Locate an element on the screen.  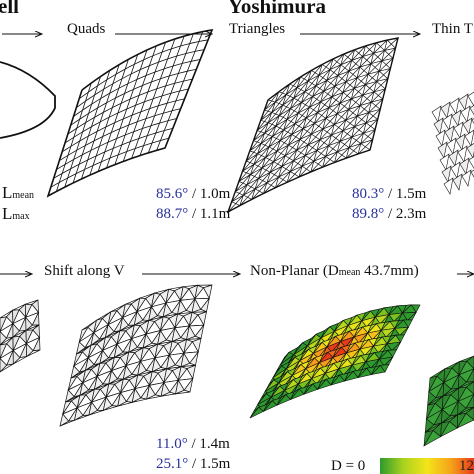
shell-surface-fragment is located at coordinates (28, 100).